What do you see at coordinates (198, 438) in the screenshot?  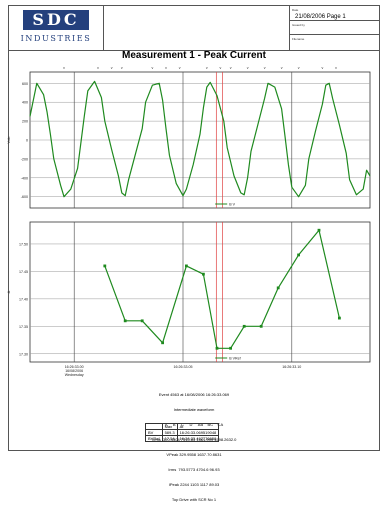 I see `table-cell: 16:26:33.497776658` at bounding box center [198, 438].